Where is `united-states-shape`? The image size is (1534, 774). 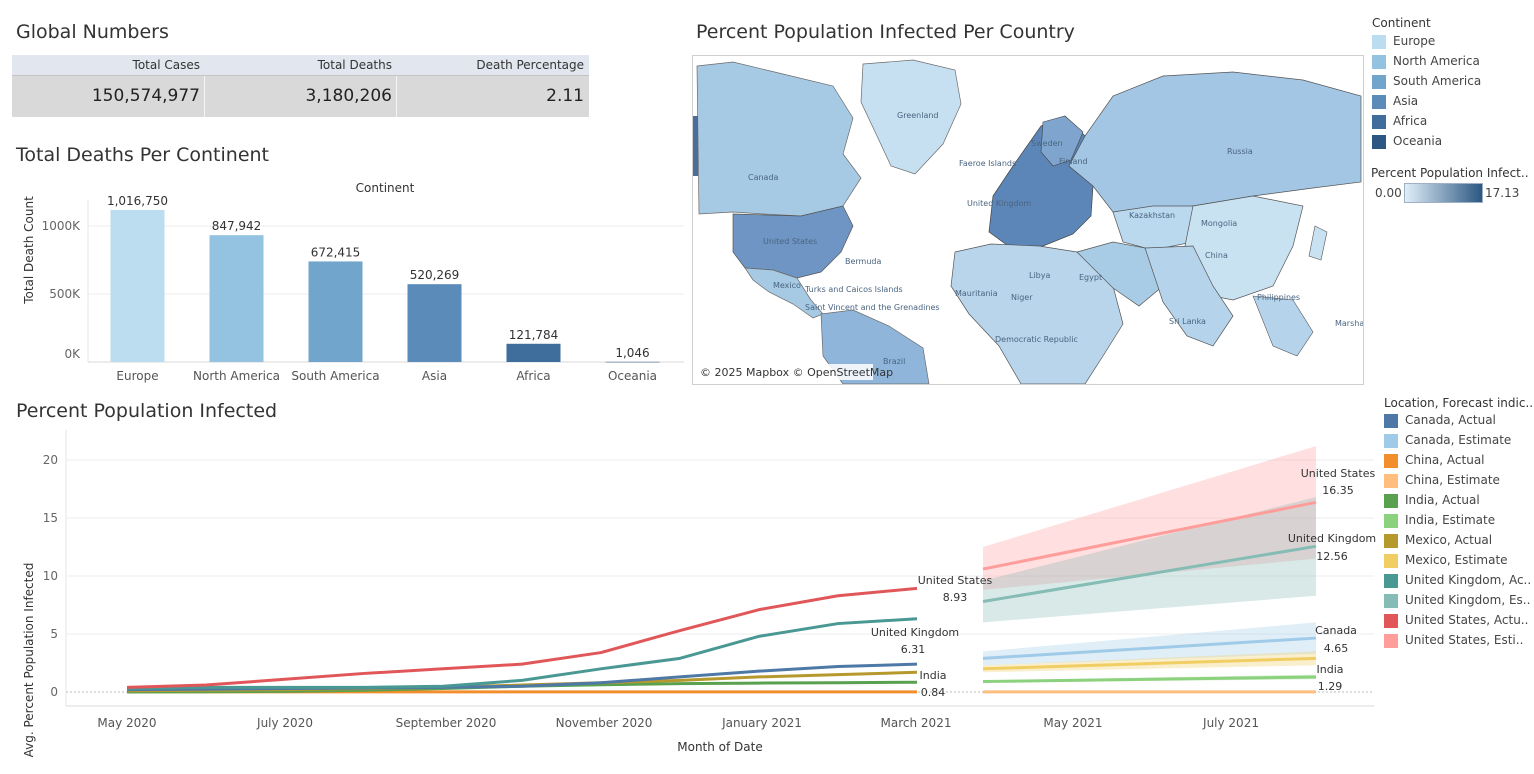 united-states-shape is located at coordinates (793, 242).